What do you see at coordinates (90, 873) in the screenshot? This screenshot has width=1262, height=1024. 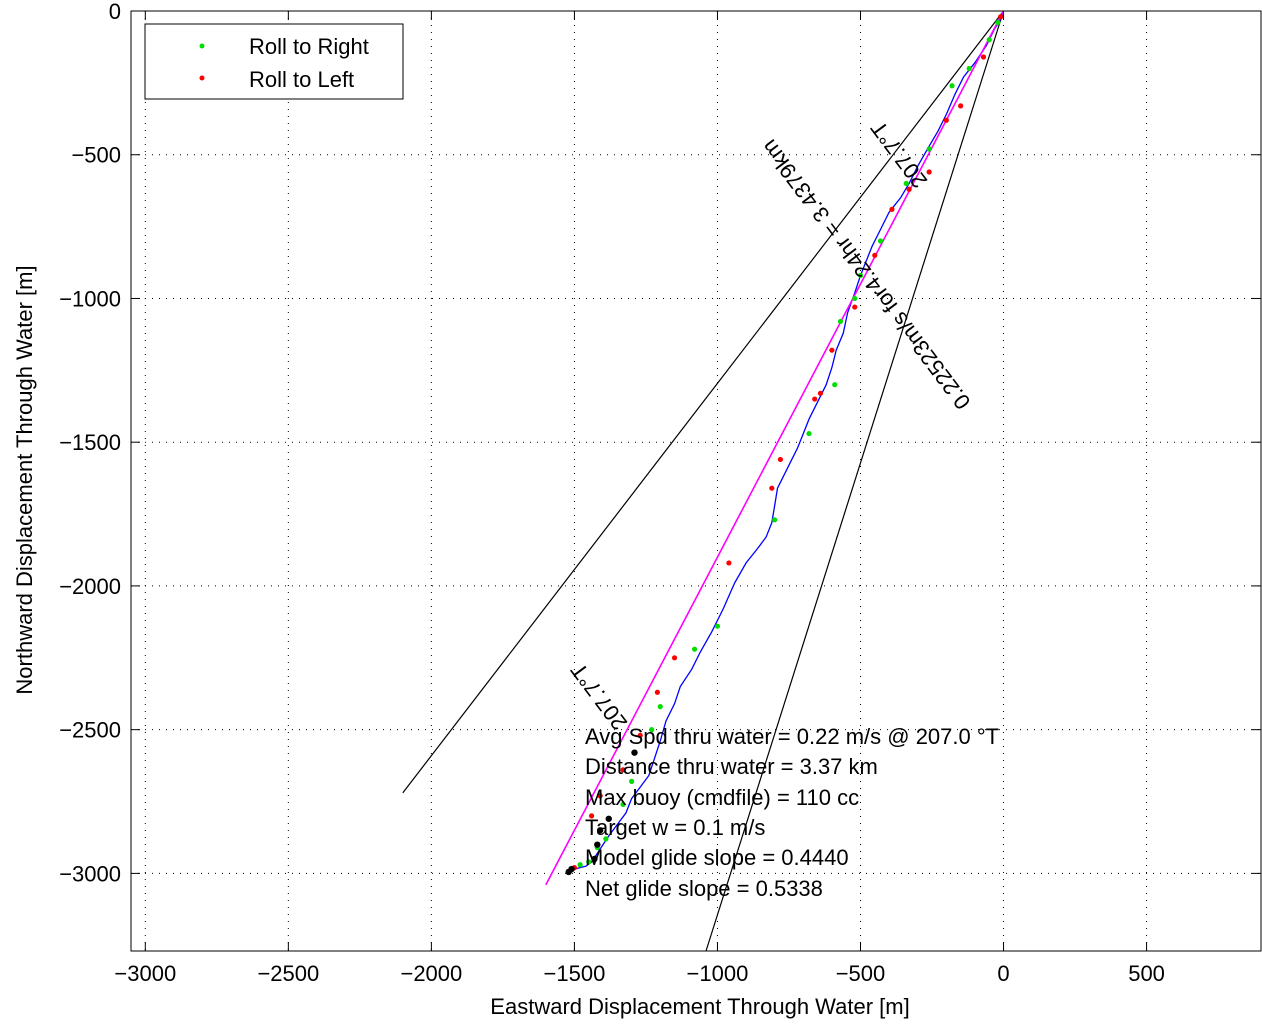 I see `y-tick-label: −3000` at bounding box center [90, 873].